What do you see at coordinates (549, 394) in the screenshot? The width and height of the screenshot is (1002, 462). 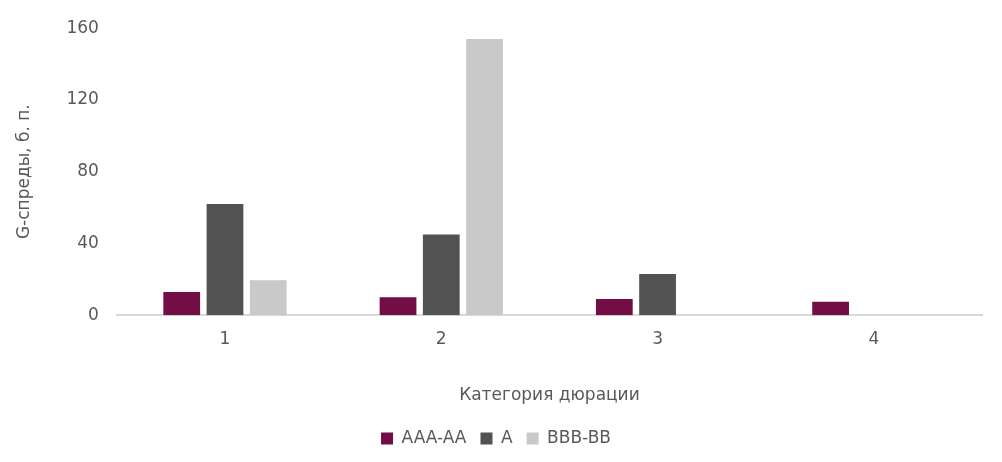 I see `x-axis-title: Категория дюрации` at bounding box center [549, 394].